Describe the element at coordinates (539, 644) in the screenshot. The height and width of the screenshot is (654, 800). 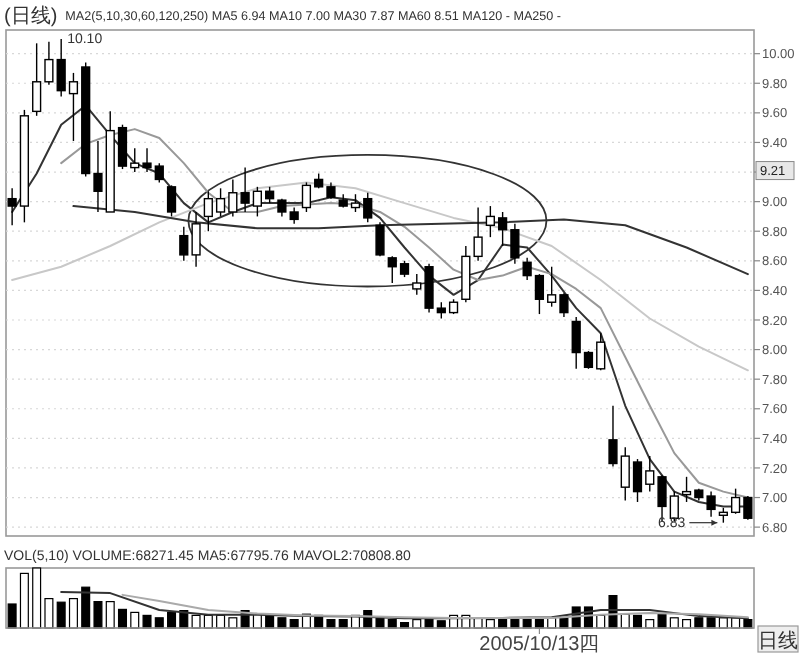
I see `x-tick-label: 2005/10/13四` at that location.